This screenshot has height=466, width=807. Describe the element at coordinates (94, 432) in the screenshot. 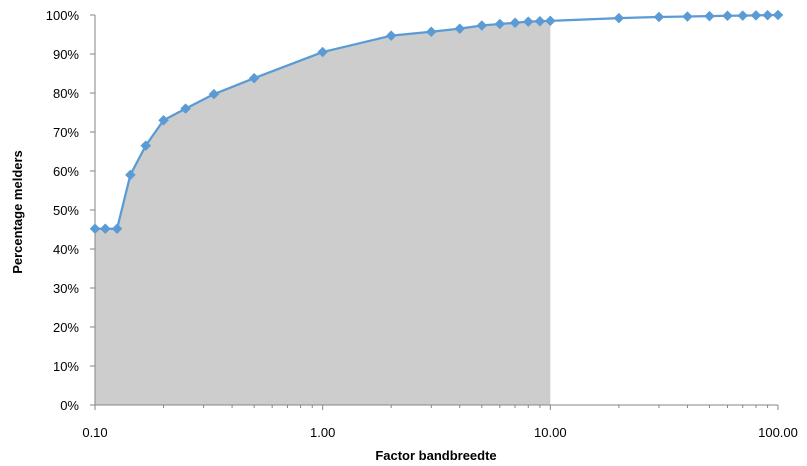

I see `x-tick-label: 0.10` at that location.